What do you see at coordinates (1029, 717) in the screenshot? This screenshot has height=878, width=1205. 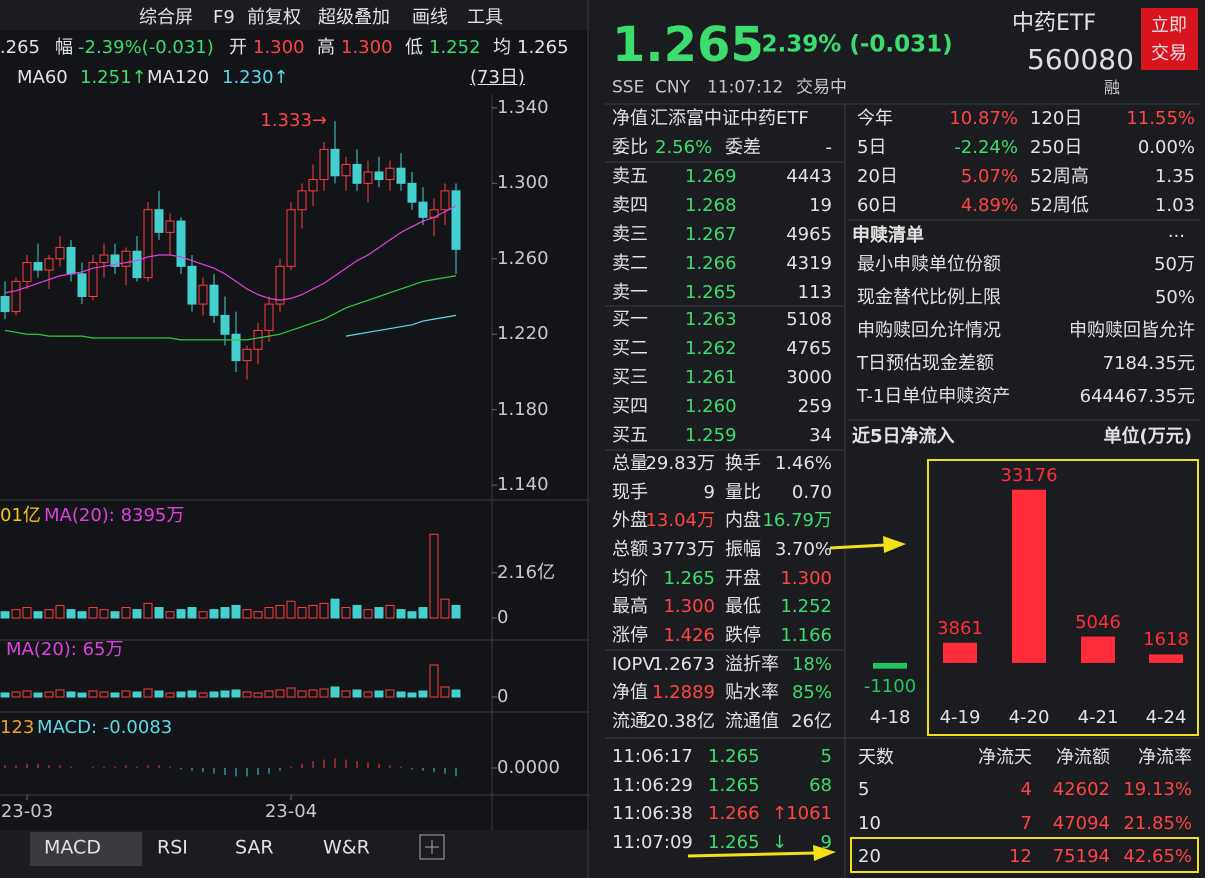 I see `x-tick-label: 4-20` at bounding box center [1029, 717].